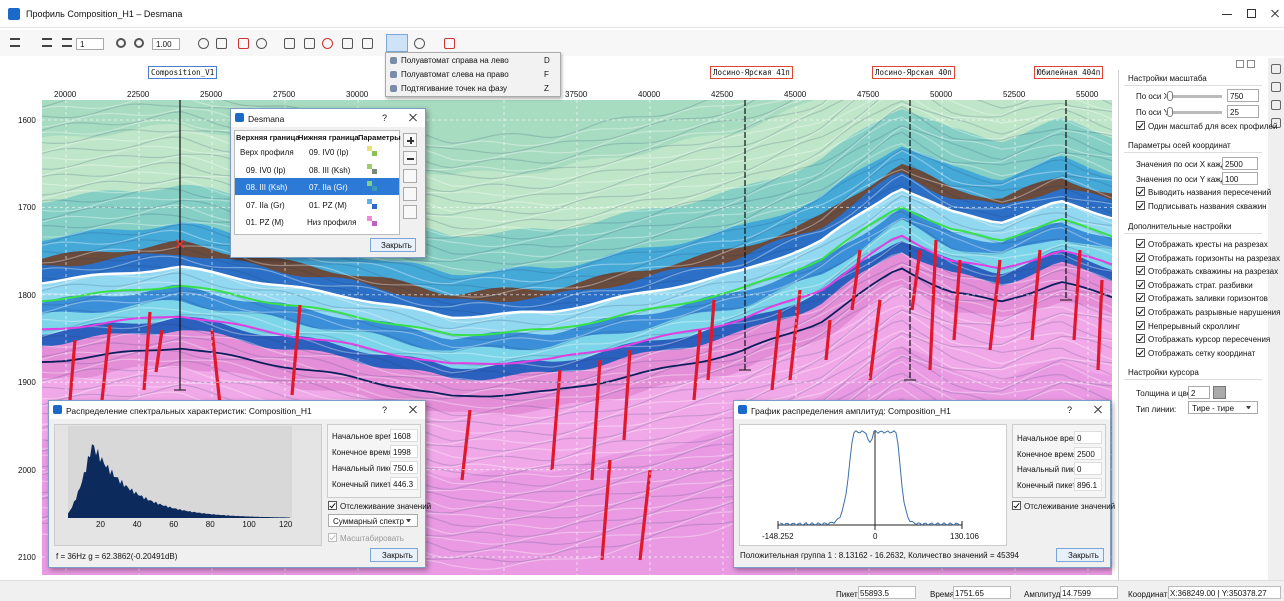 This screenshot has width=1284, height=601. I want to click on panel-close-button, so click(1251, 64).